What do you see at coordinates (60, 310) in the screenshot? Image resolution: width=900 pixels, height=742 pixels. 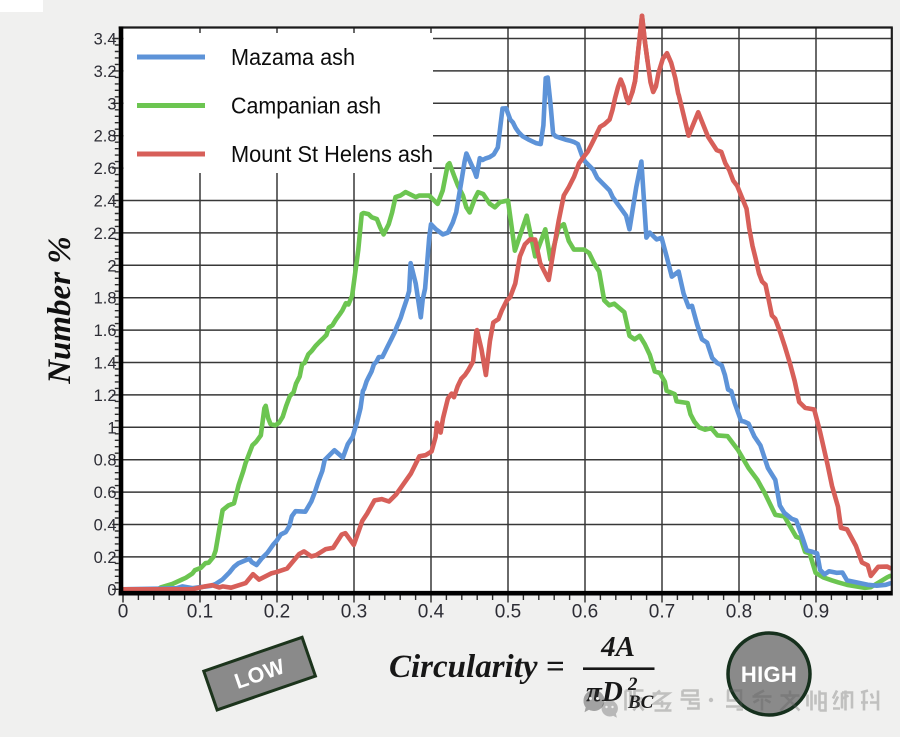 I see `svg-text: Number %` at bounding box center [60, 310].